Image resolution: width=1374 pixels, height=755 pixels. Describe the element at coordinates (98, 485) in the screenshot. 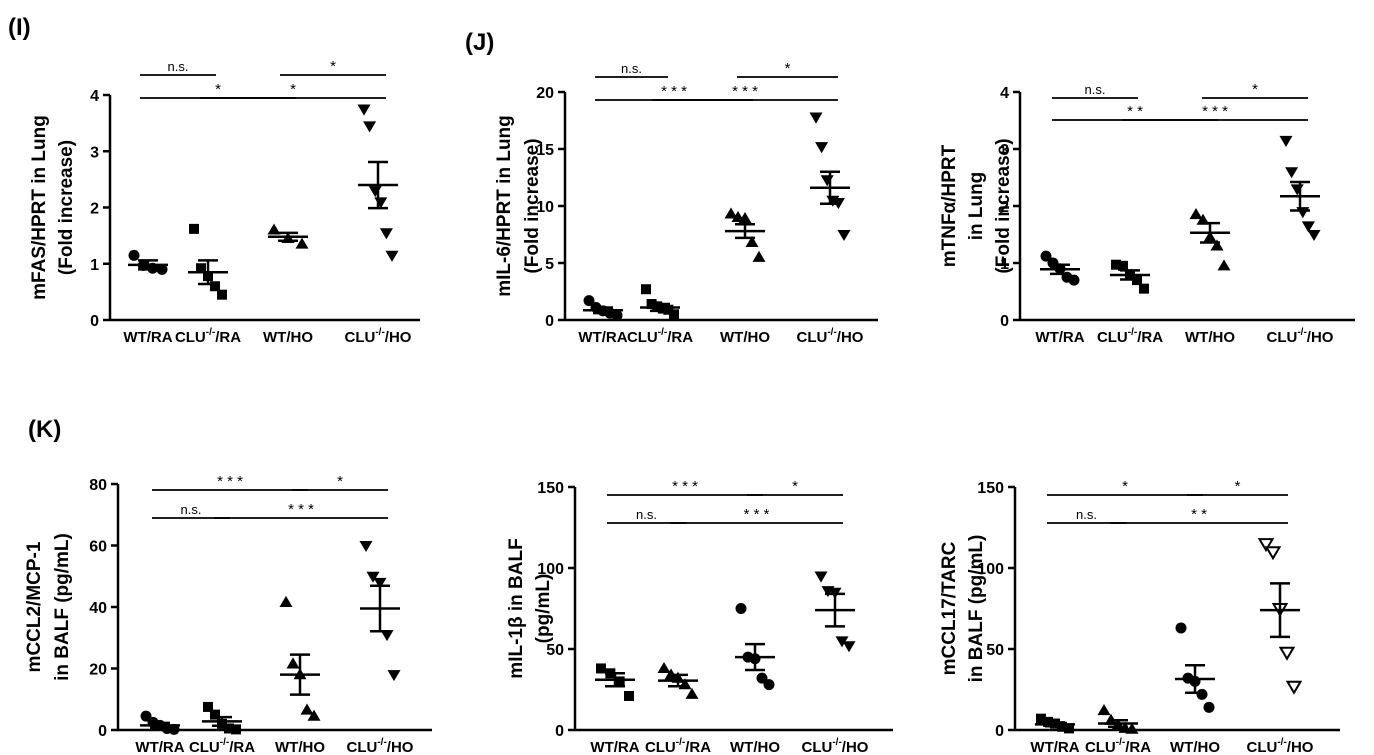

I see `y-tick-label: 80` at that location.